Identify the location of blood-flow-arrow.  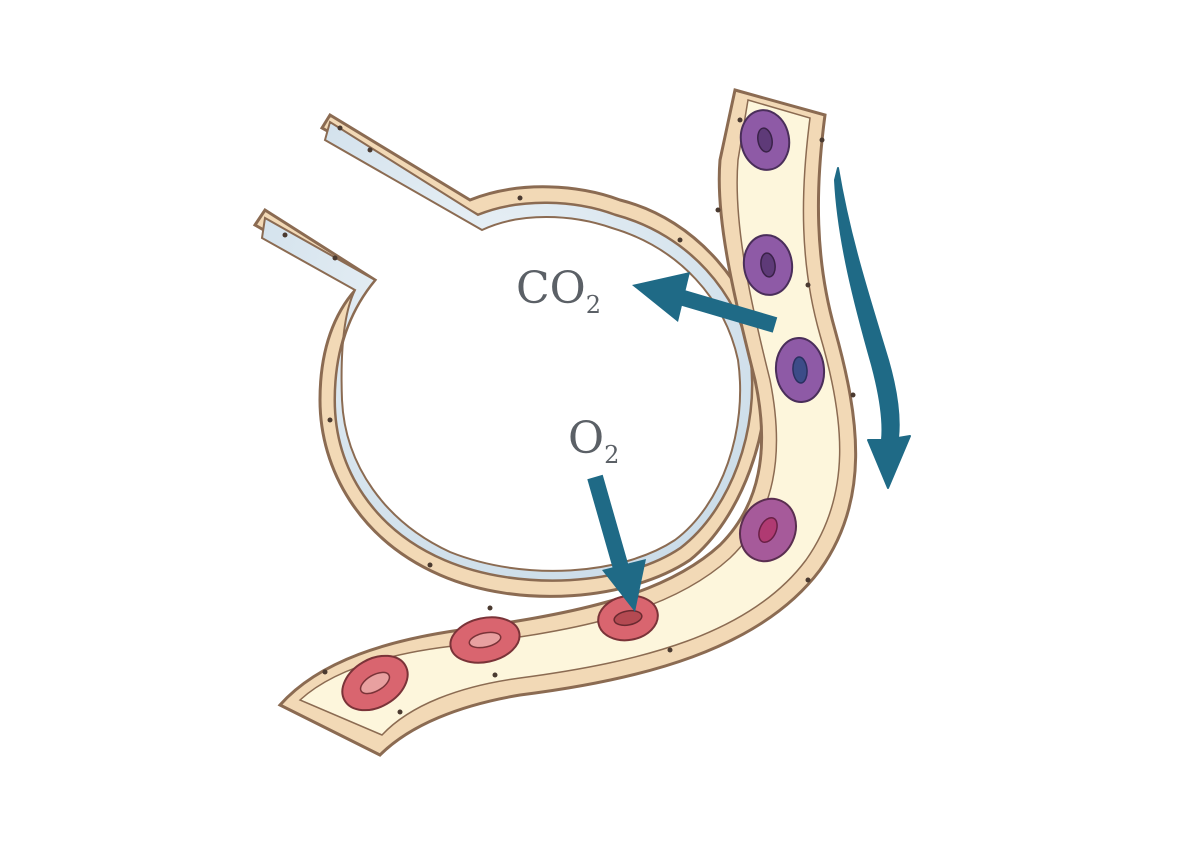
(872, 328).